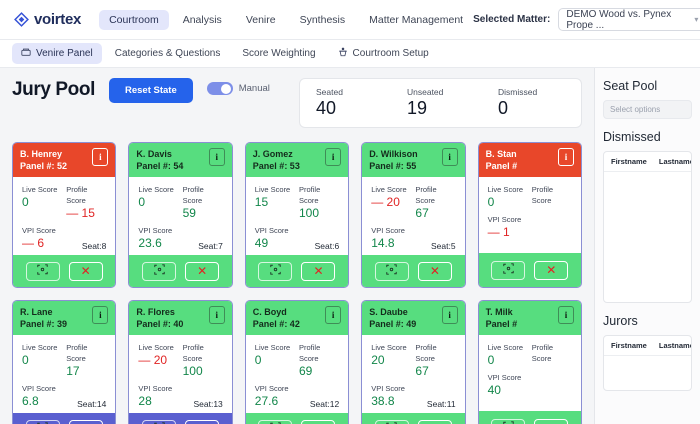  I want to click on profile-score-cell: Profile Score — 15, so click(86, 202).